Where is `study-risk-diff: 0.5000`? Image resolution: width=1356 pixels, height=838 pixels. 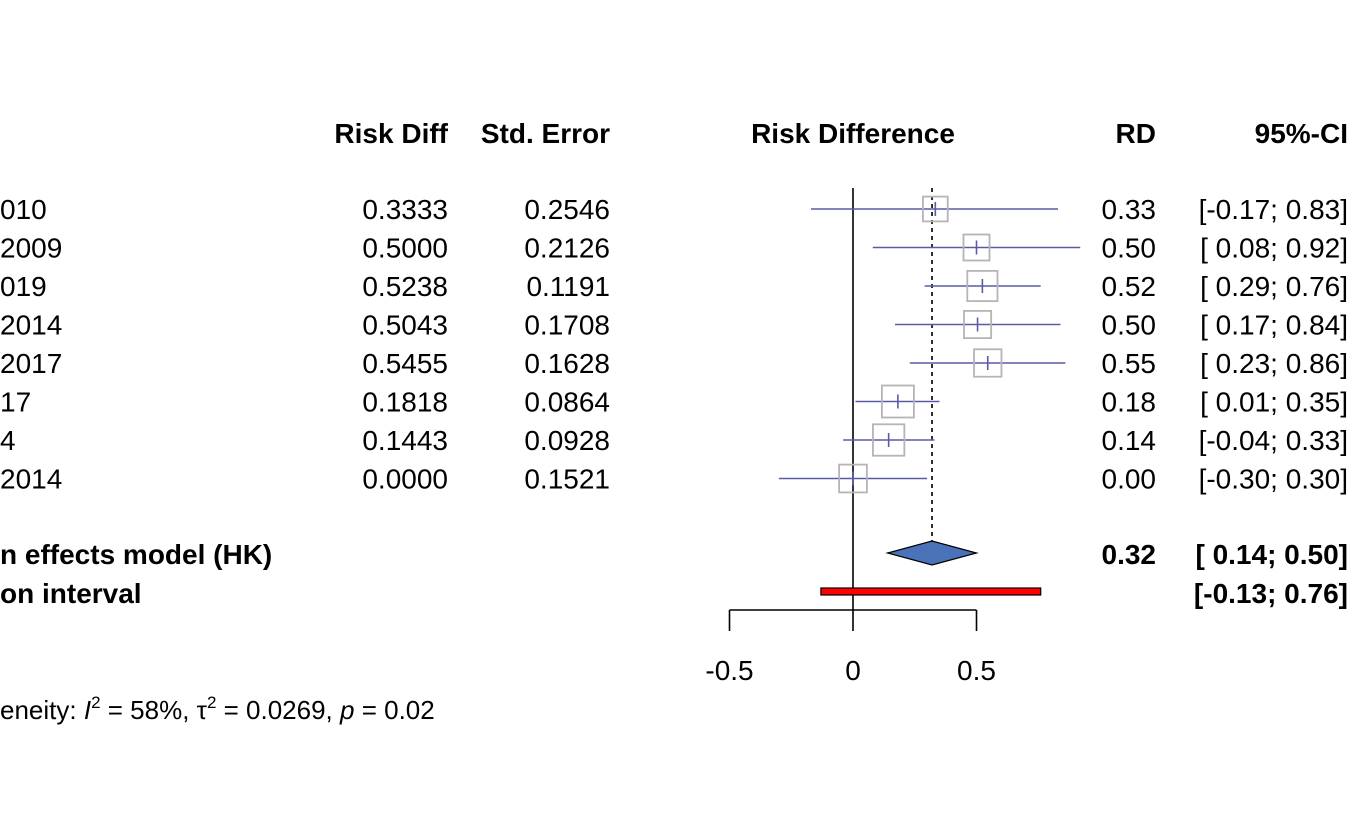 study-risk-diff: 0.5000 is located at coordinates (405, 248).